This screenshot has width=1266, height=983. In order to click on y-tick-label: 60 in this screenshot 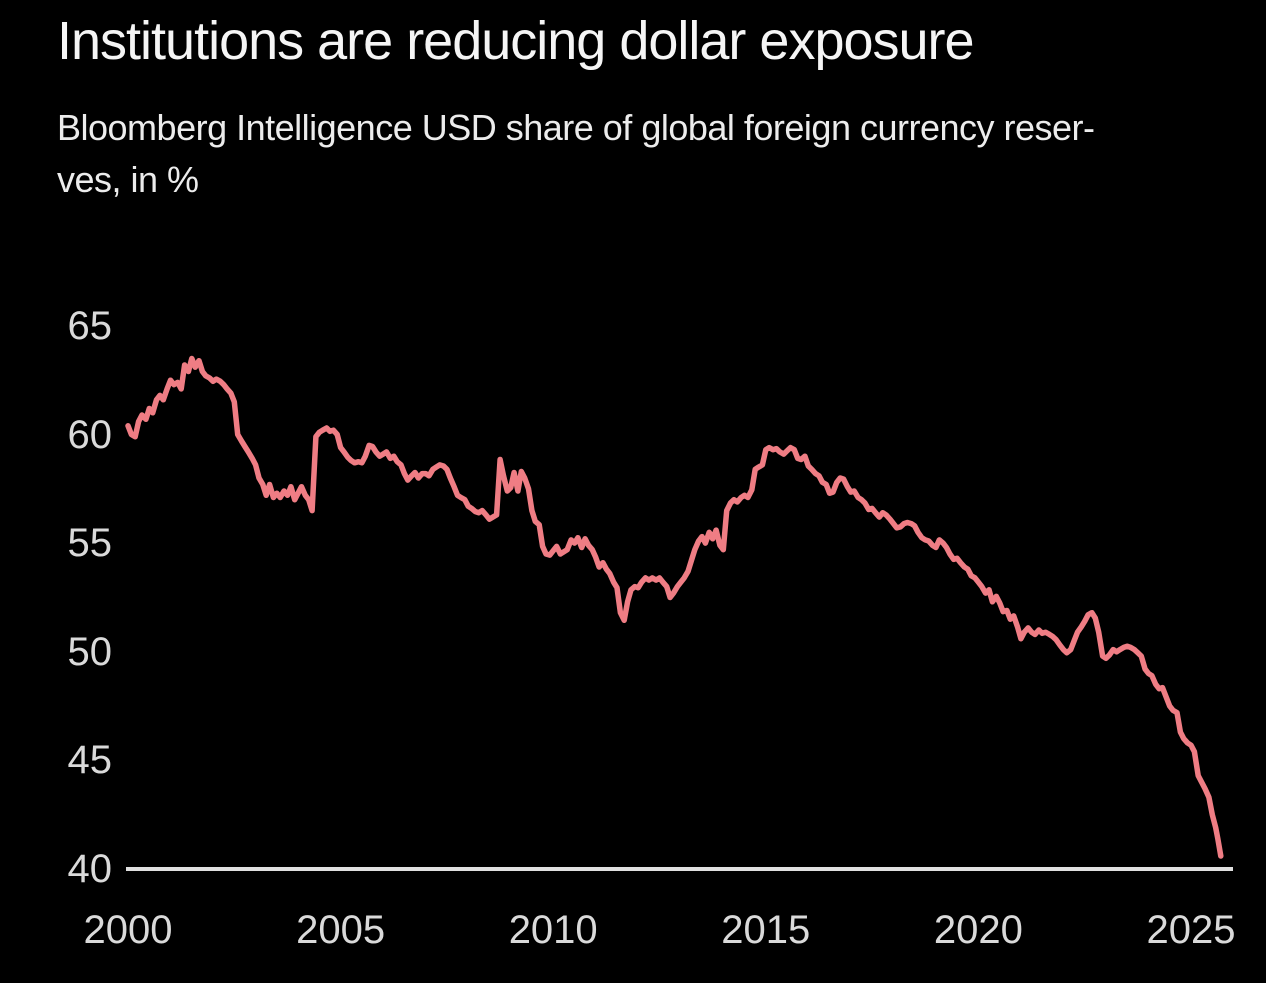, I will do `click(90, 434)`.